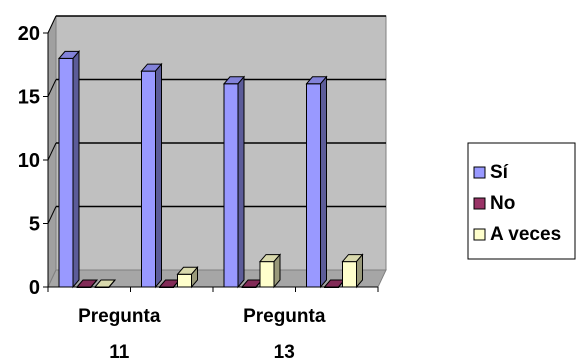 The image size is (579, 362). Describe the element at coordinates (29, 34) in the screenshot. I see `y-tick-label: 20` at that location.